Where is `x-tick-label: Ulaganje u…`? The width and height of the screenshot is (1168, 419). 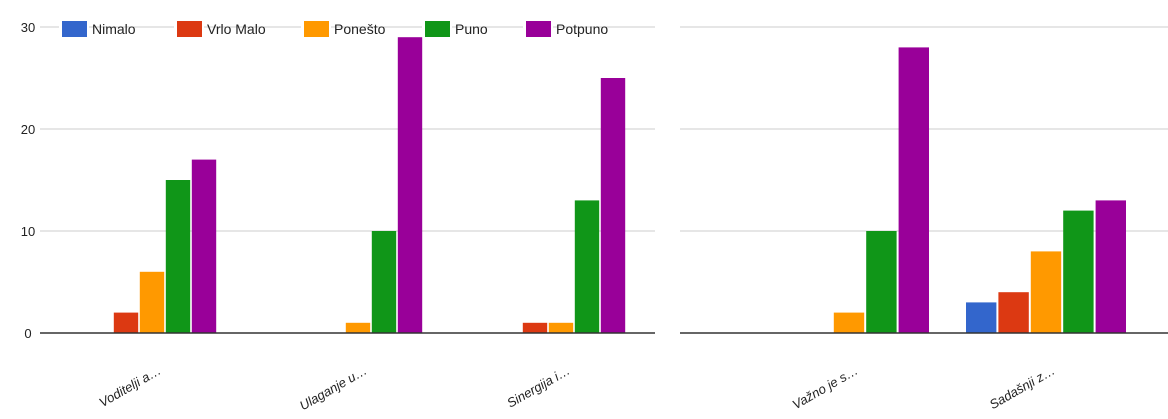 x-tick-label: Ulaganje u… is located at coordinates (333, 388).